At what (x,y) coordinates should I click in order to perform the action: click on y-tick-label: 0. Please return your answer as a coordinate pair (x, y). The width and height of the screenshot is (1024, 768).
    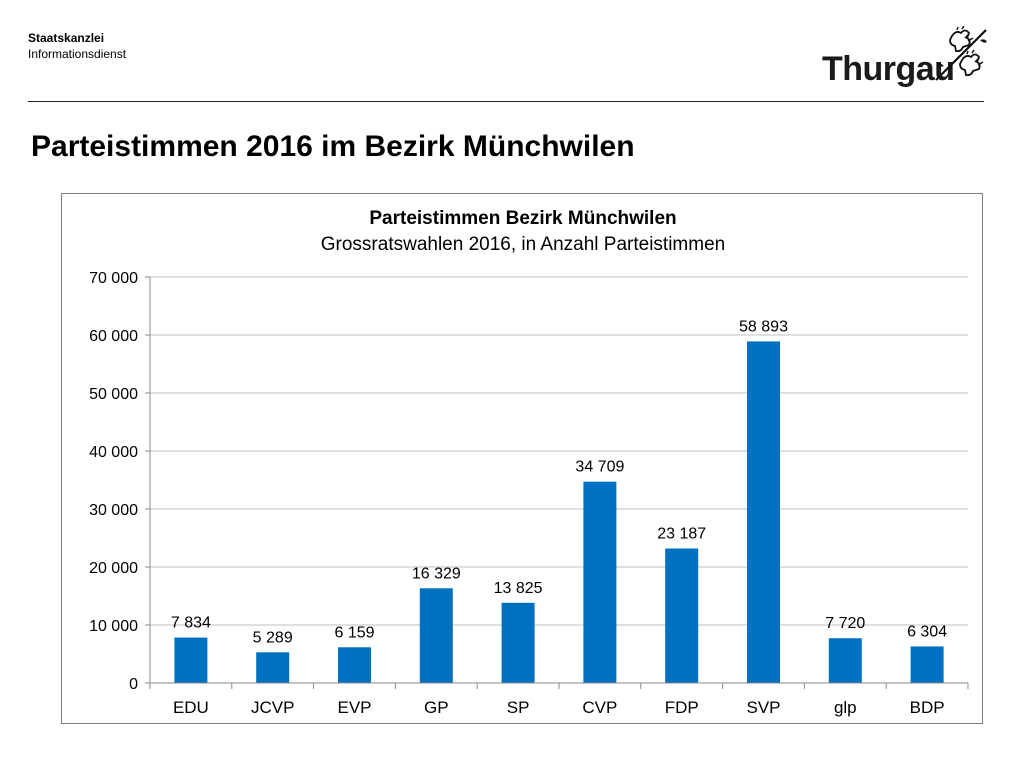
    Looking at the image, I should click on (133, 684).